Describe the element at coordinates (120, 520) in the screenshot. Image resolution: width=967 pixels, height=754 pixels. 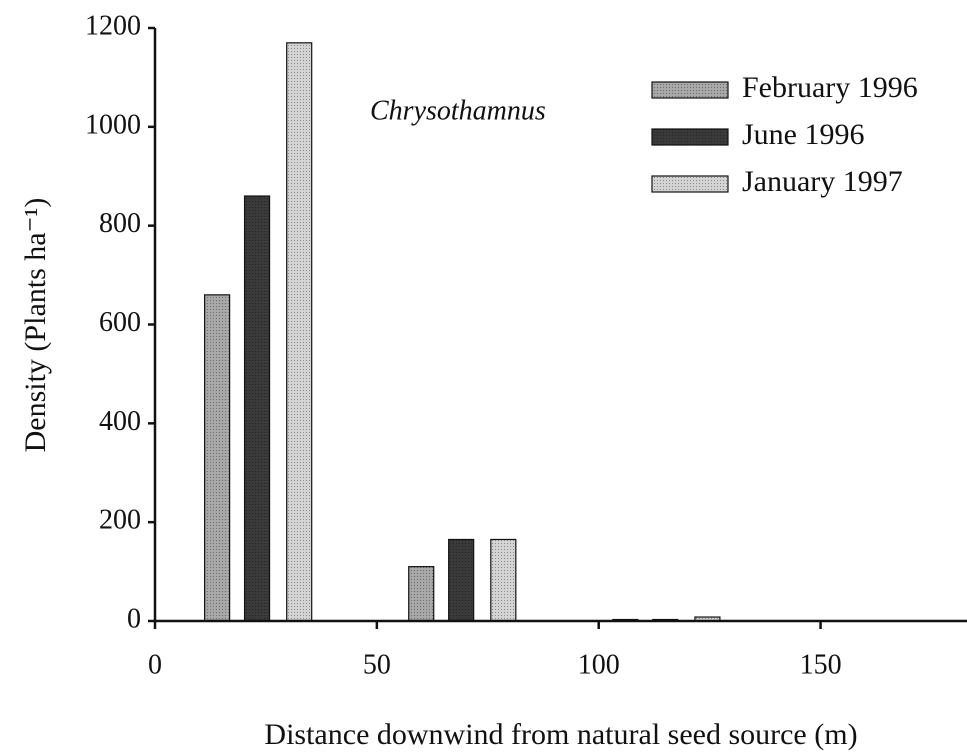
I see `y-tick-label: 200` at that location.